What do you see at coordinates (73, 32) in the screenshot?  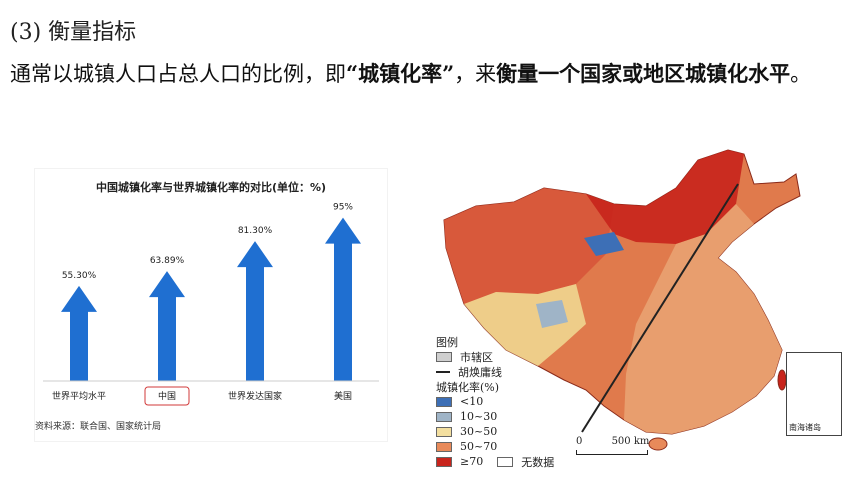 I see `section-heading: (3) 衡量指标` at bounding box center [73, 32].